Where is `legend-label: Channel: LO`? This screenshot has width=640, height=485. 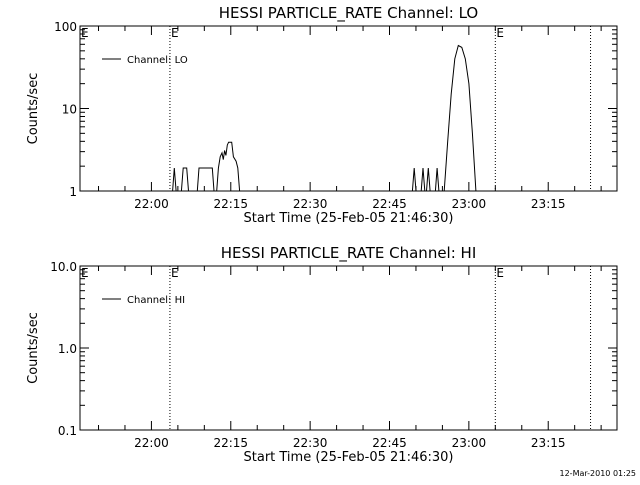 legend-label: Channel: LO is located at coordinates (157, 60).